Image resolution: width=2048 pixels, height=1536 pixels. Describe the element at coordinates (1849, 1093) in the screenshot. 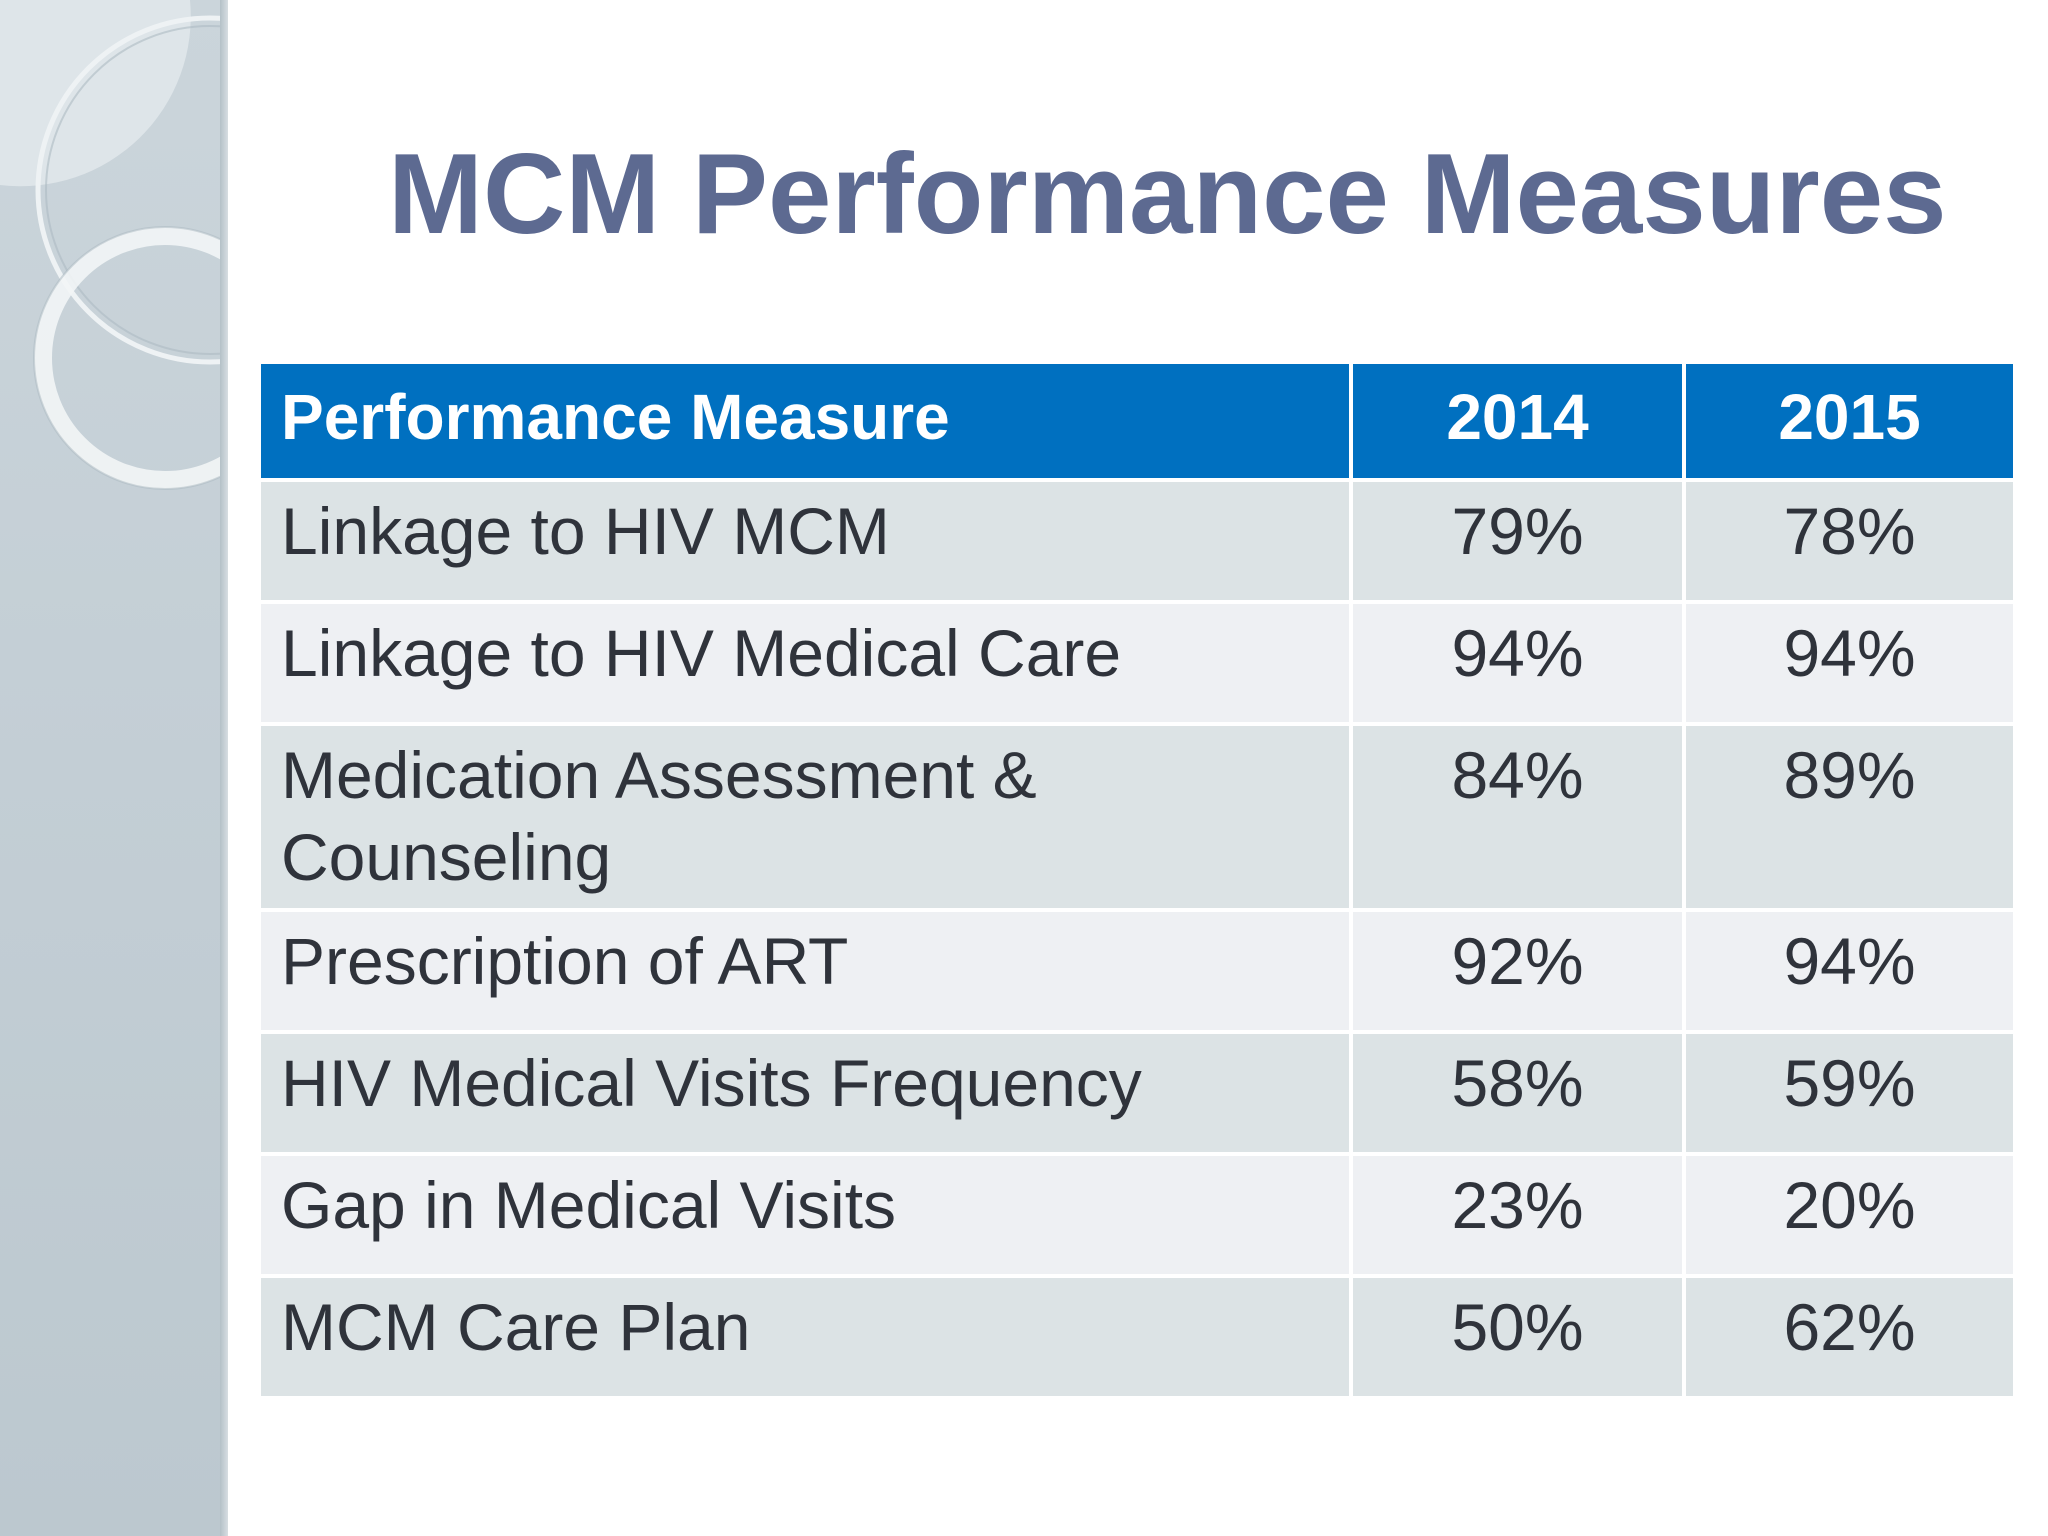

I see `value-2015-cell: 59%` at that location.